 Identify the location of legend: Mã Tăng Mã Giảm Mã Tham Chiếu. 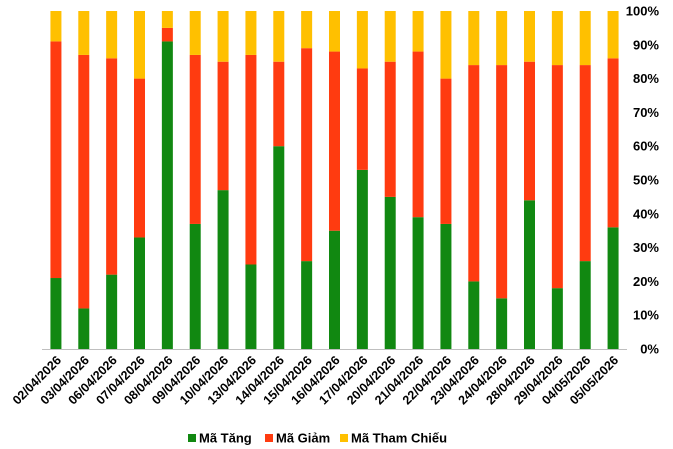
(317, 438).